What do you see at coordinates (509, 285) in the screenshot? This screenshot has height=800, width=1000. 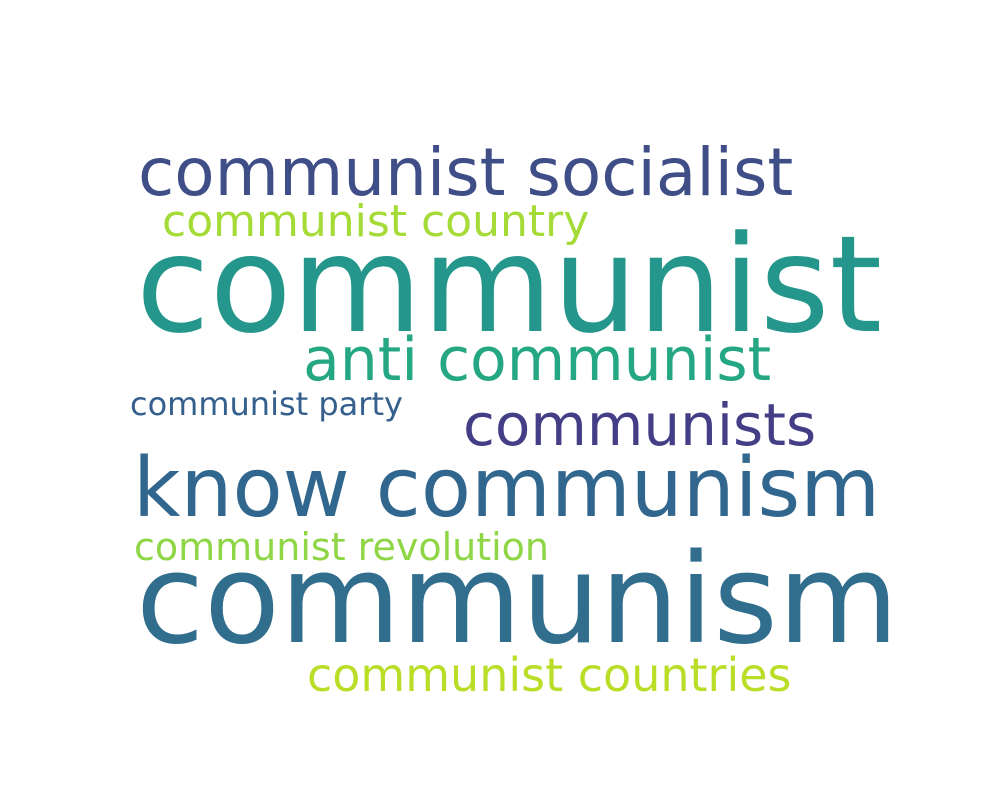 I see `word-communist: communist` at bounding box center [509, 285].